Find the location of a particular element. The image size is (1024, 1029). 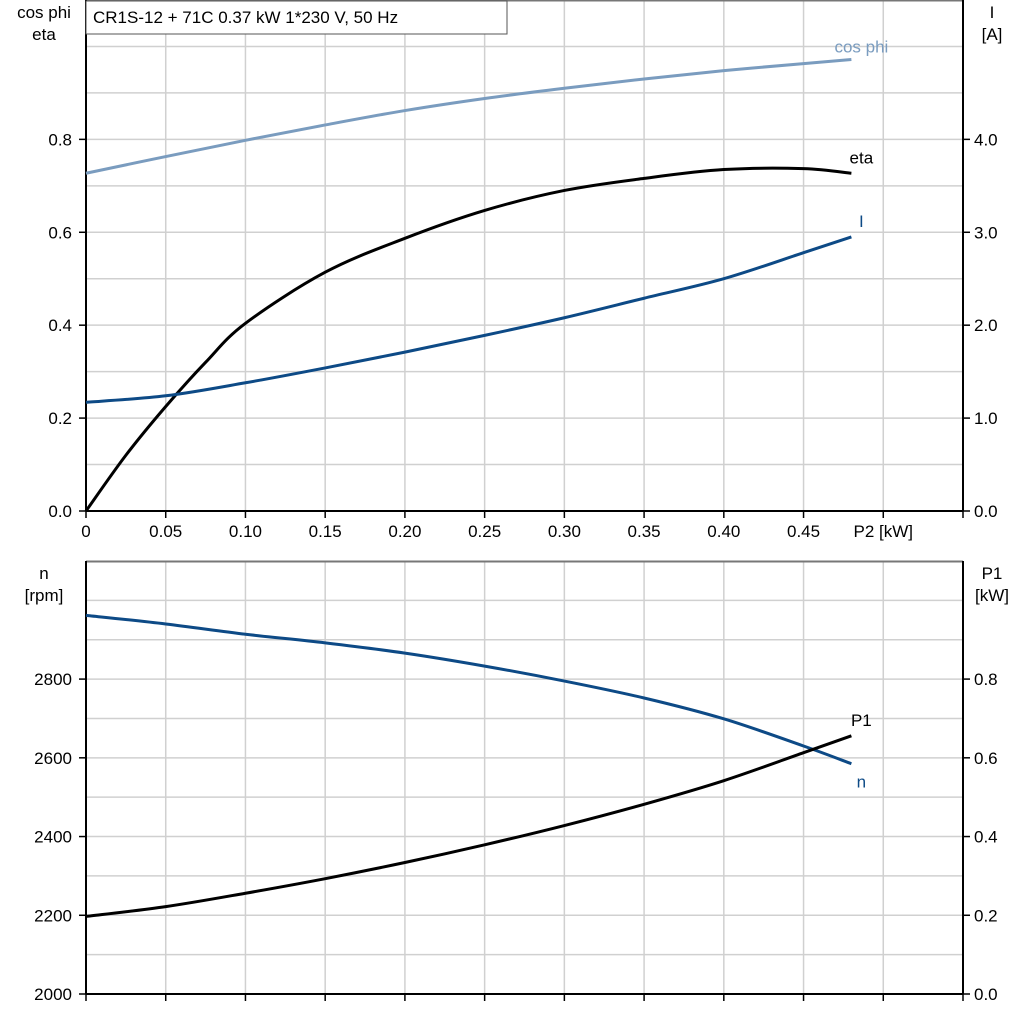

y-right-tick-label: 4.0 is located at coordinates (986, 139).